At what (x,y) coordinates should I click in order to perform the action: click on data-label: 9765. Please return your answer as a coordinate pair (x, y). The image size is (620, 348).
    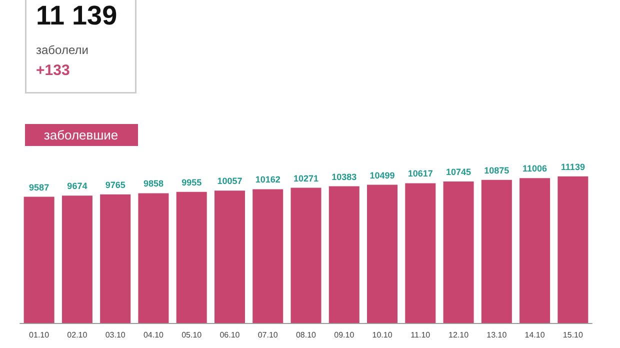
    Looking at the image, I should click on (115, 185).